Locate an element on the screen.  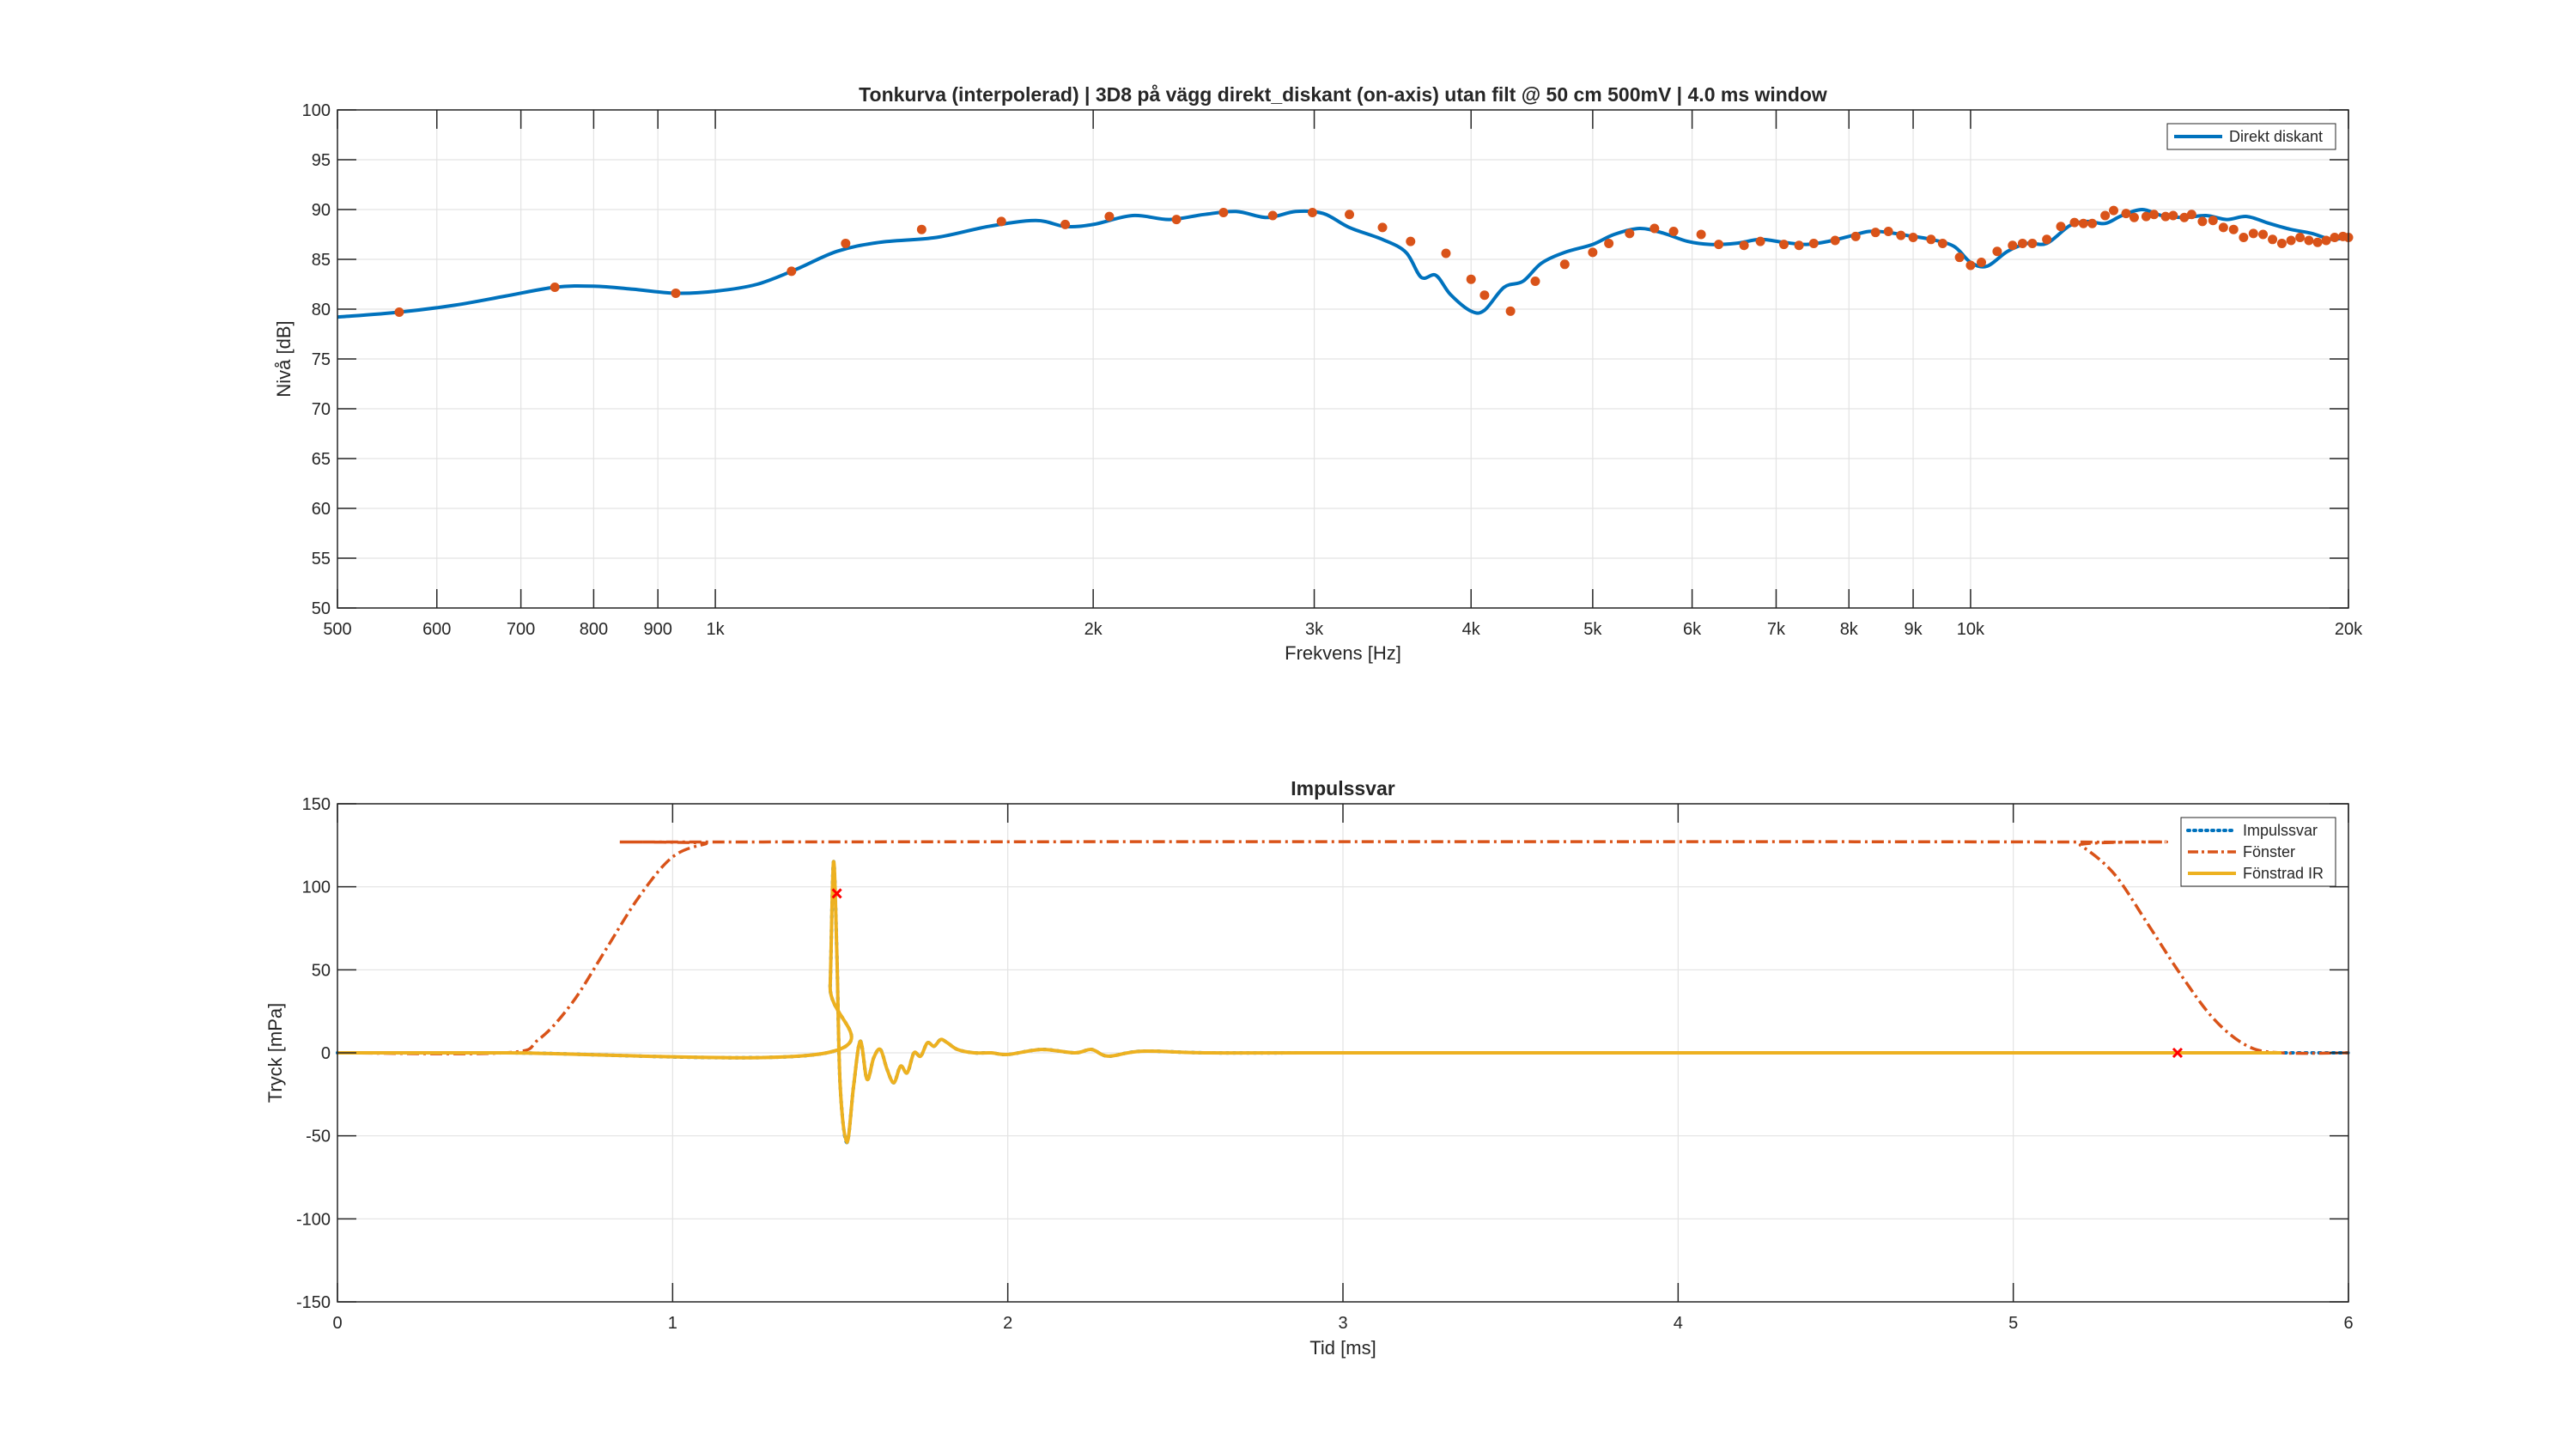
y-tick-label: 65 is located at coordinates (322, 460).